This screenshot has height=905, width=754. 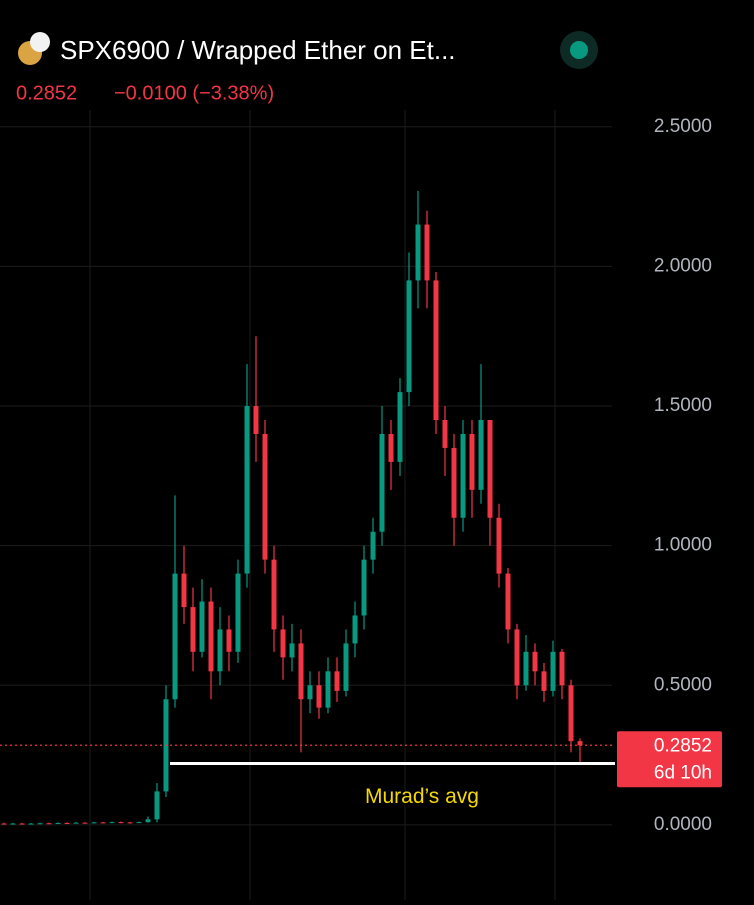 What do you see at coordinates (683, 745) in the screenshot?
I see `price-label: 0.2852` at bounding box center [683, 745].